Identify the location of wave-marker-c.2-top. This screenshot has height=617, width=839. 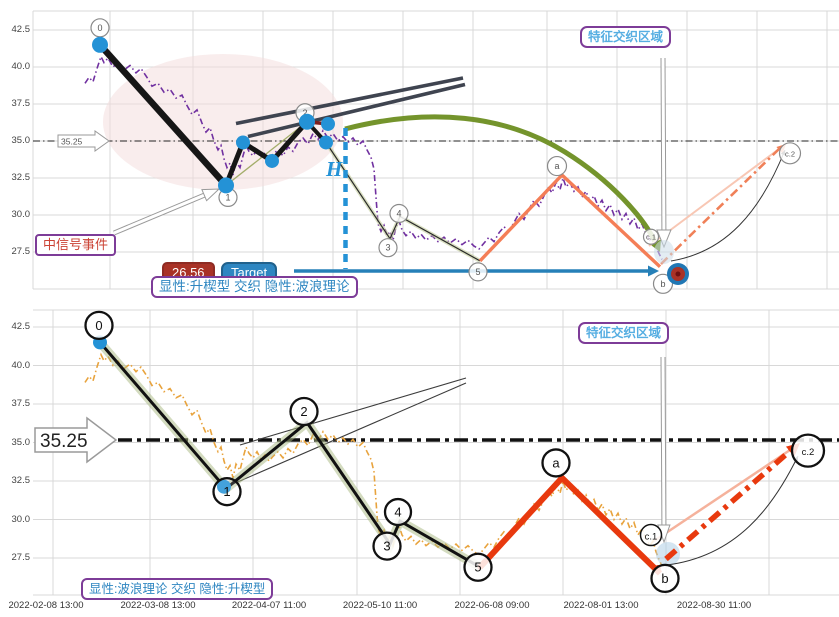
(790, 153).